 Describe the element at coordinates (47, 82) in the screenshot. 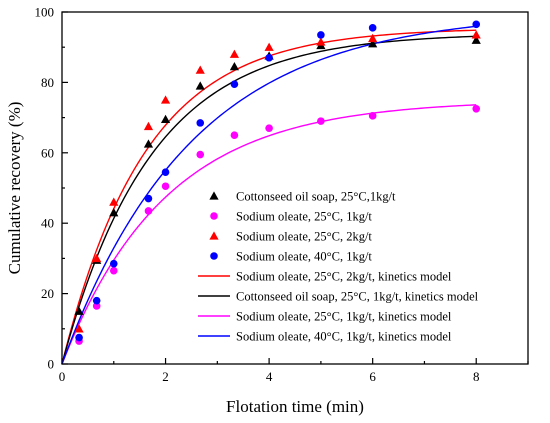

I see `y-tick-label: 80` at that location.